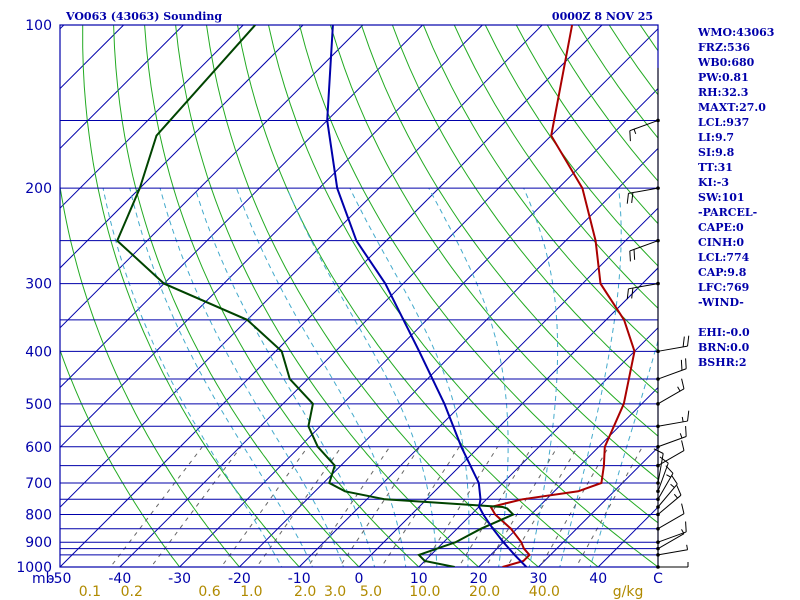  I want to click on temperature-tick-label: -40, so click(119, 579).